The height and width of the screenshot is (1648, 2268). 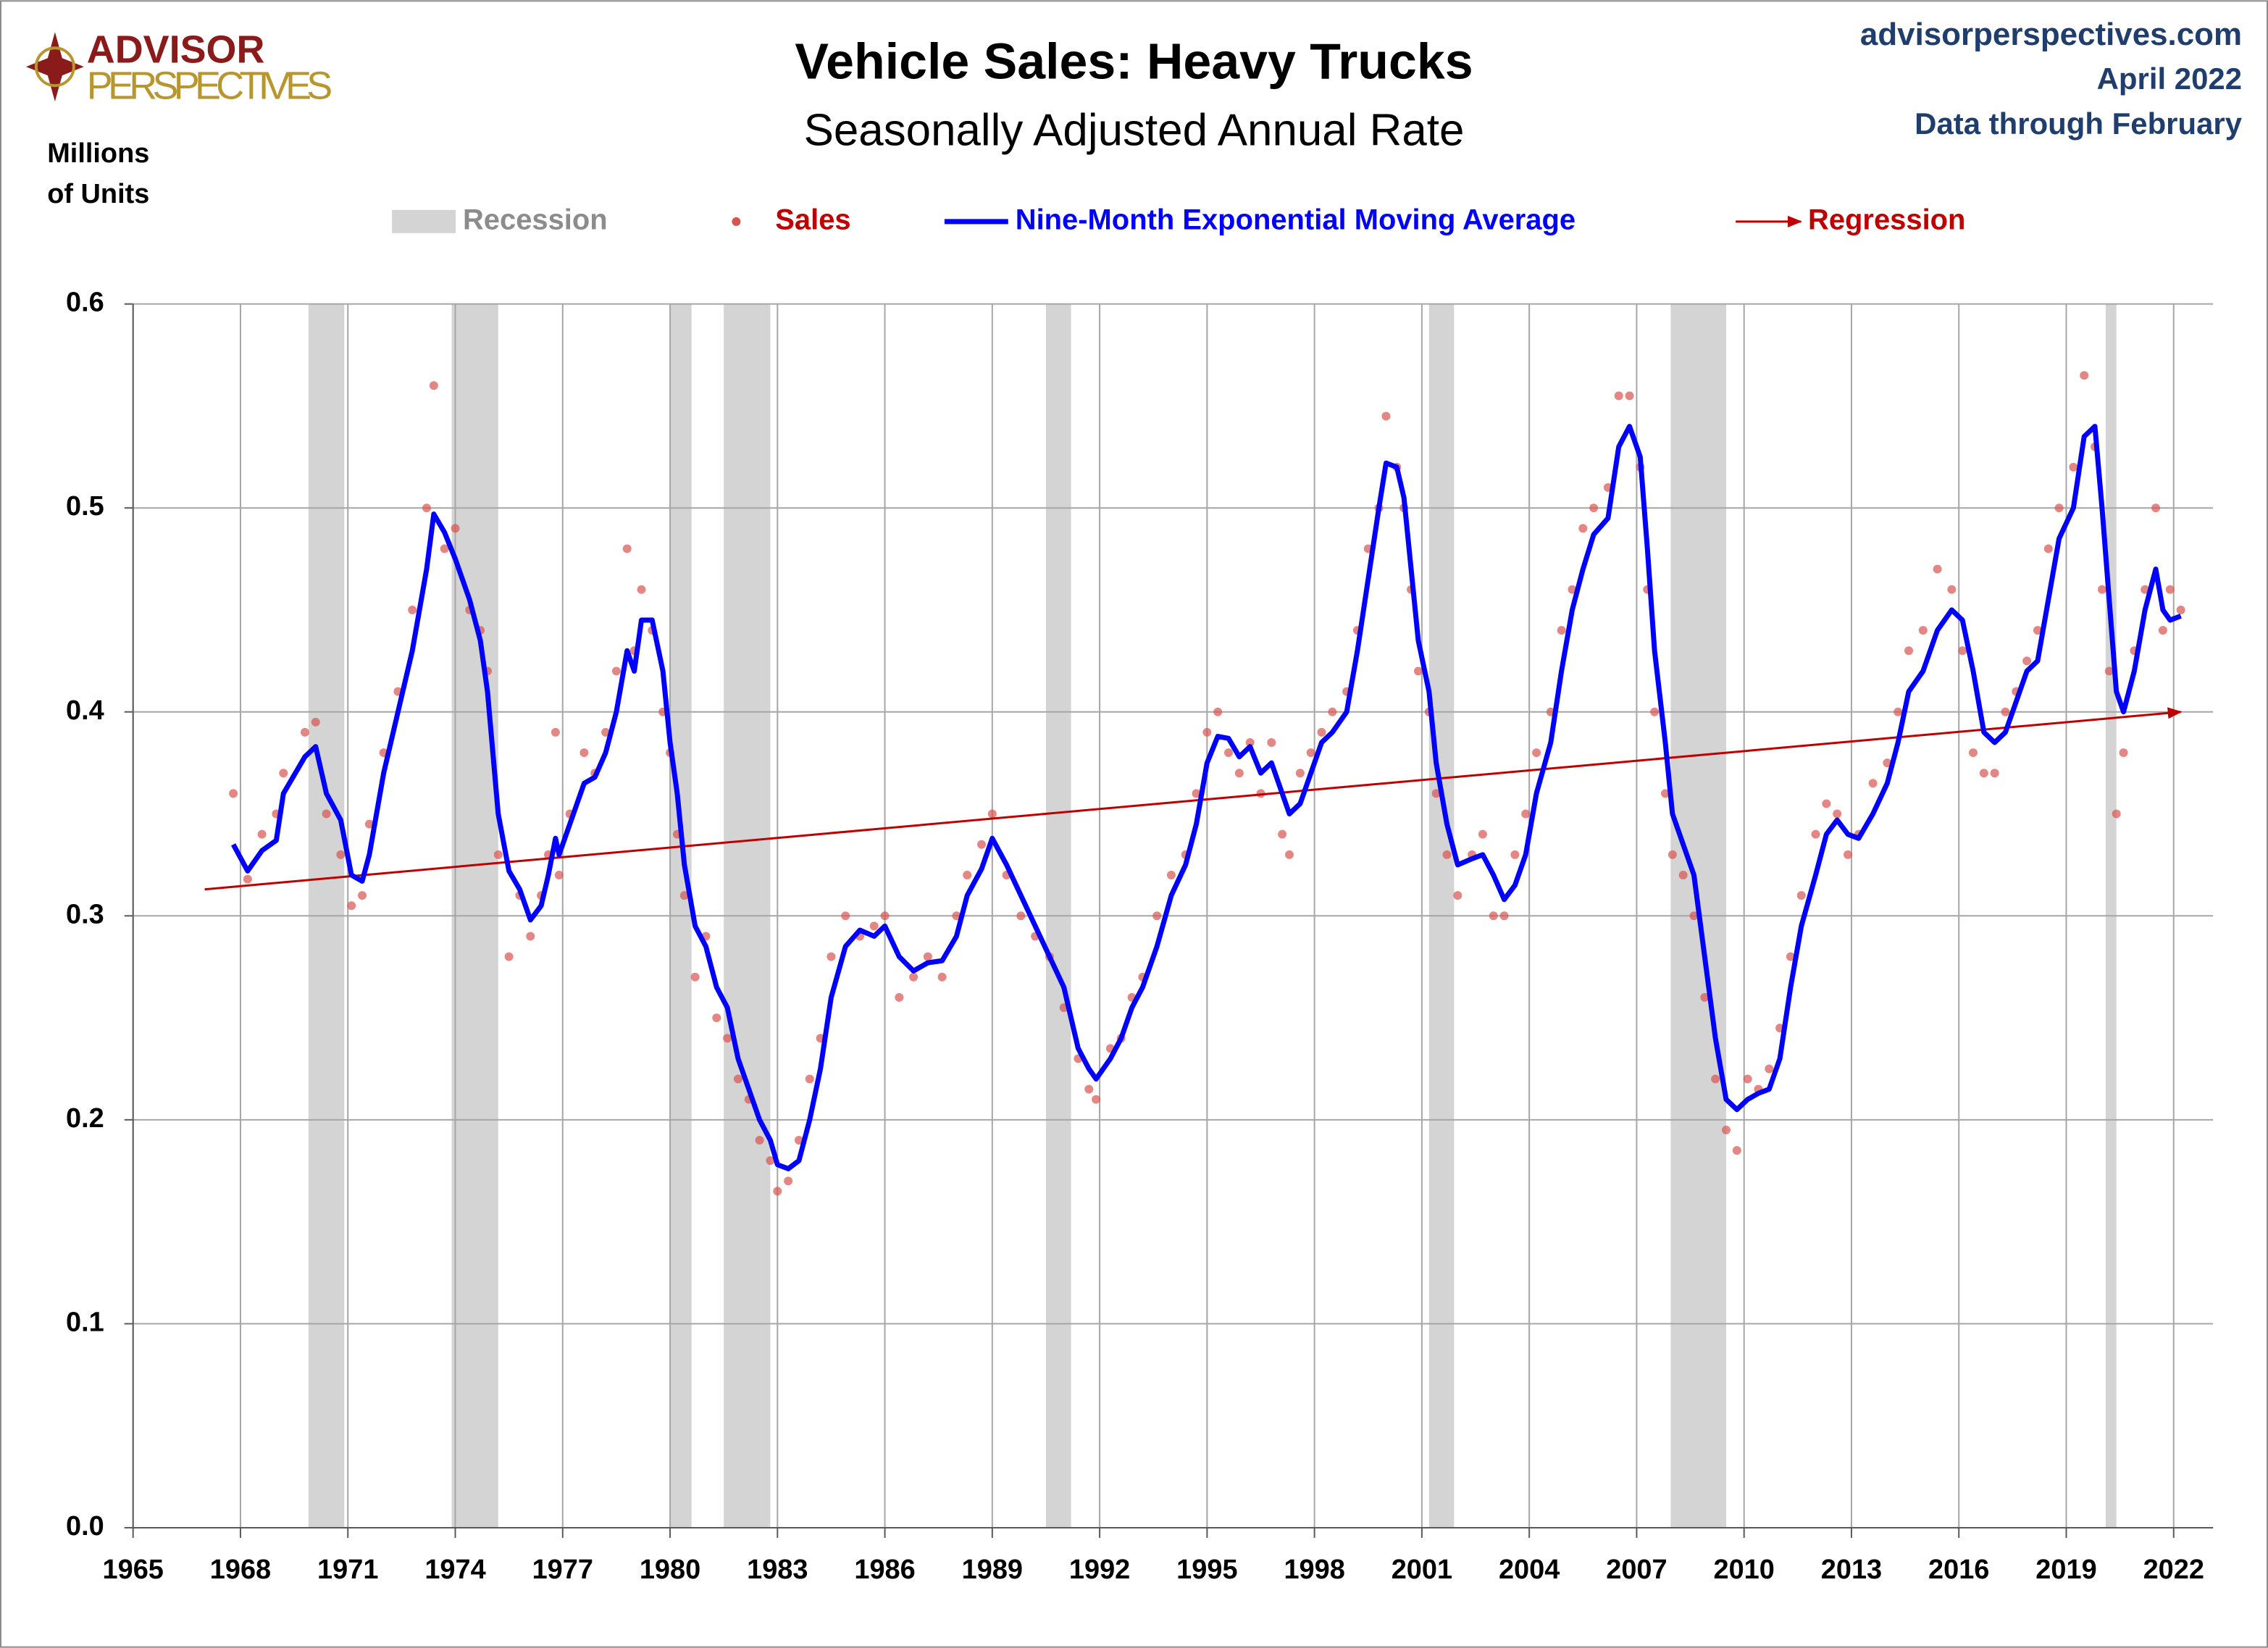 I want to click on chart-subtitle: Seasonally Adjusted Annual Rate, so click(x=1134, y=130).